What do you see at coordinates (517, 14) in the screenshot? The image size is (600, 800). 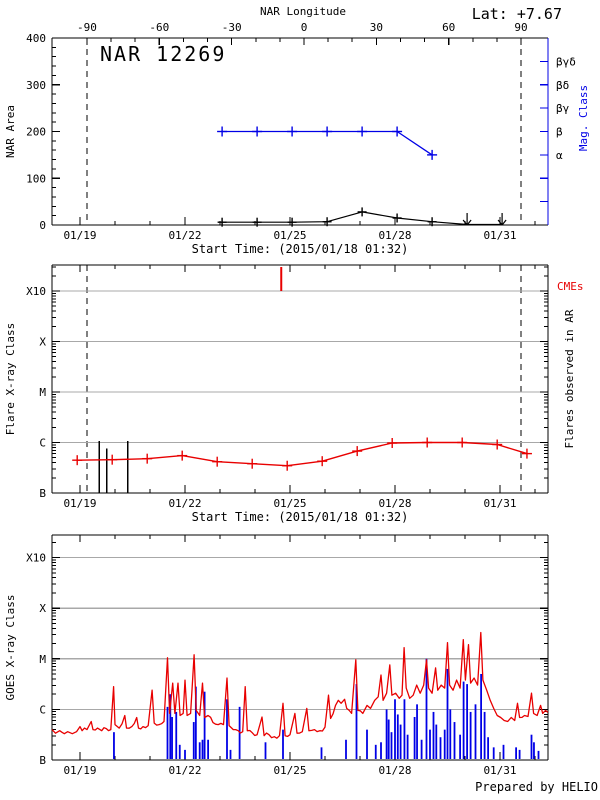 I see `latitude-label: Lat: +7.67` at bounding box center [517, 14].